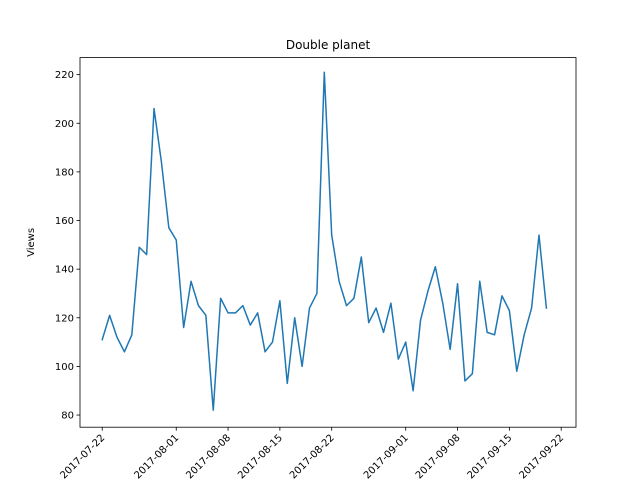  What do you see at coordinates (64, 124) in the screenshot?
I see `y-tick-label: 200` at bounding box center [64, 124].